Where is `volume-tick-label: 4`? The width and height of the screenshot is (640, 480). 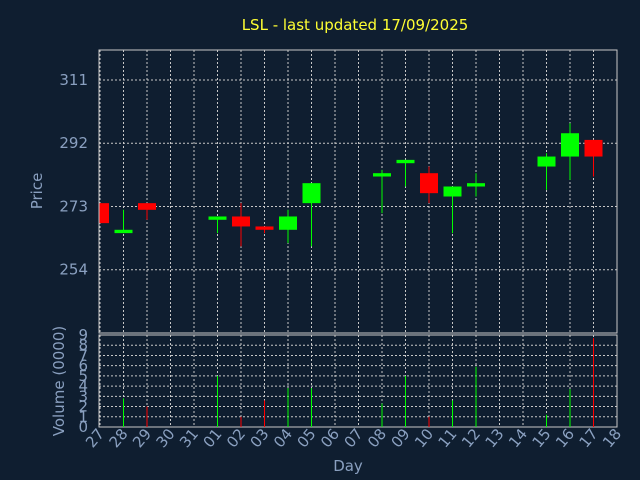
volume-tick-label: 4 is located at coordinates (83, 386).